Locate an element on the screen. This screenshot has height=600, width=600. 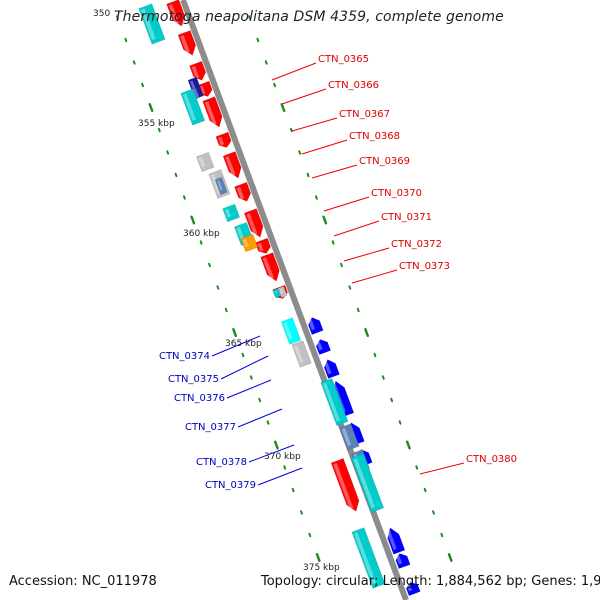
tick-label: 355 kbp is located at coordinates (156, 124).